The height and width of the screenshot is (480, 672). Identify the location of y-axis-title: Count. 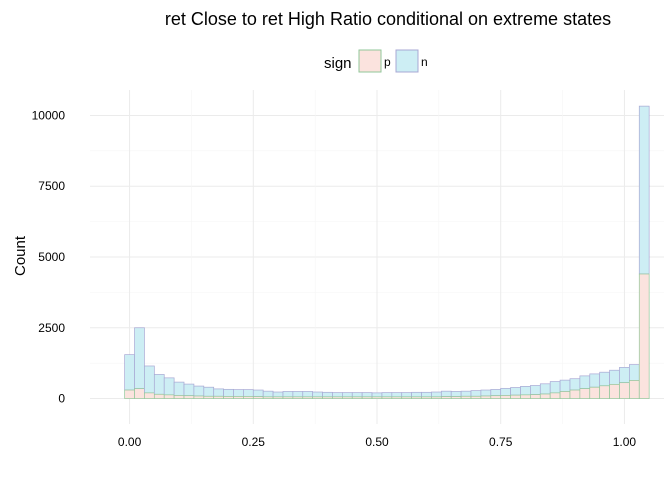
(20, 255).